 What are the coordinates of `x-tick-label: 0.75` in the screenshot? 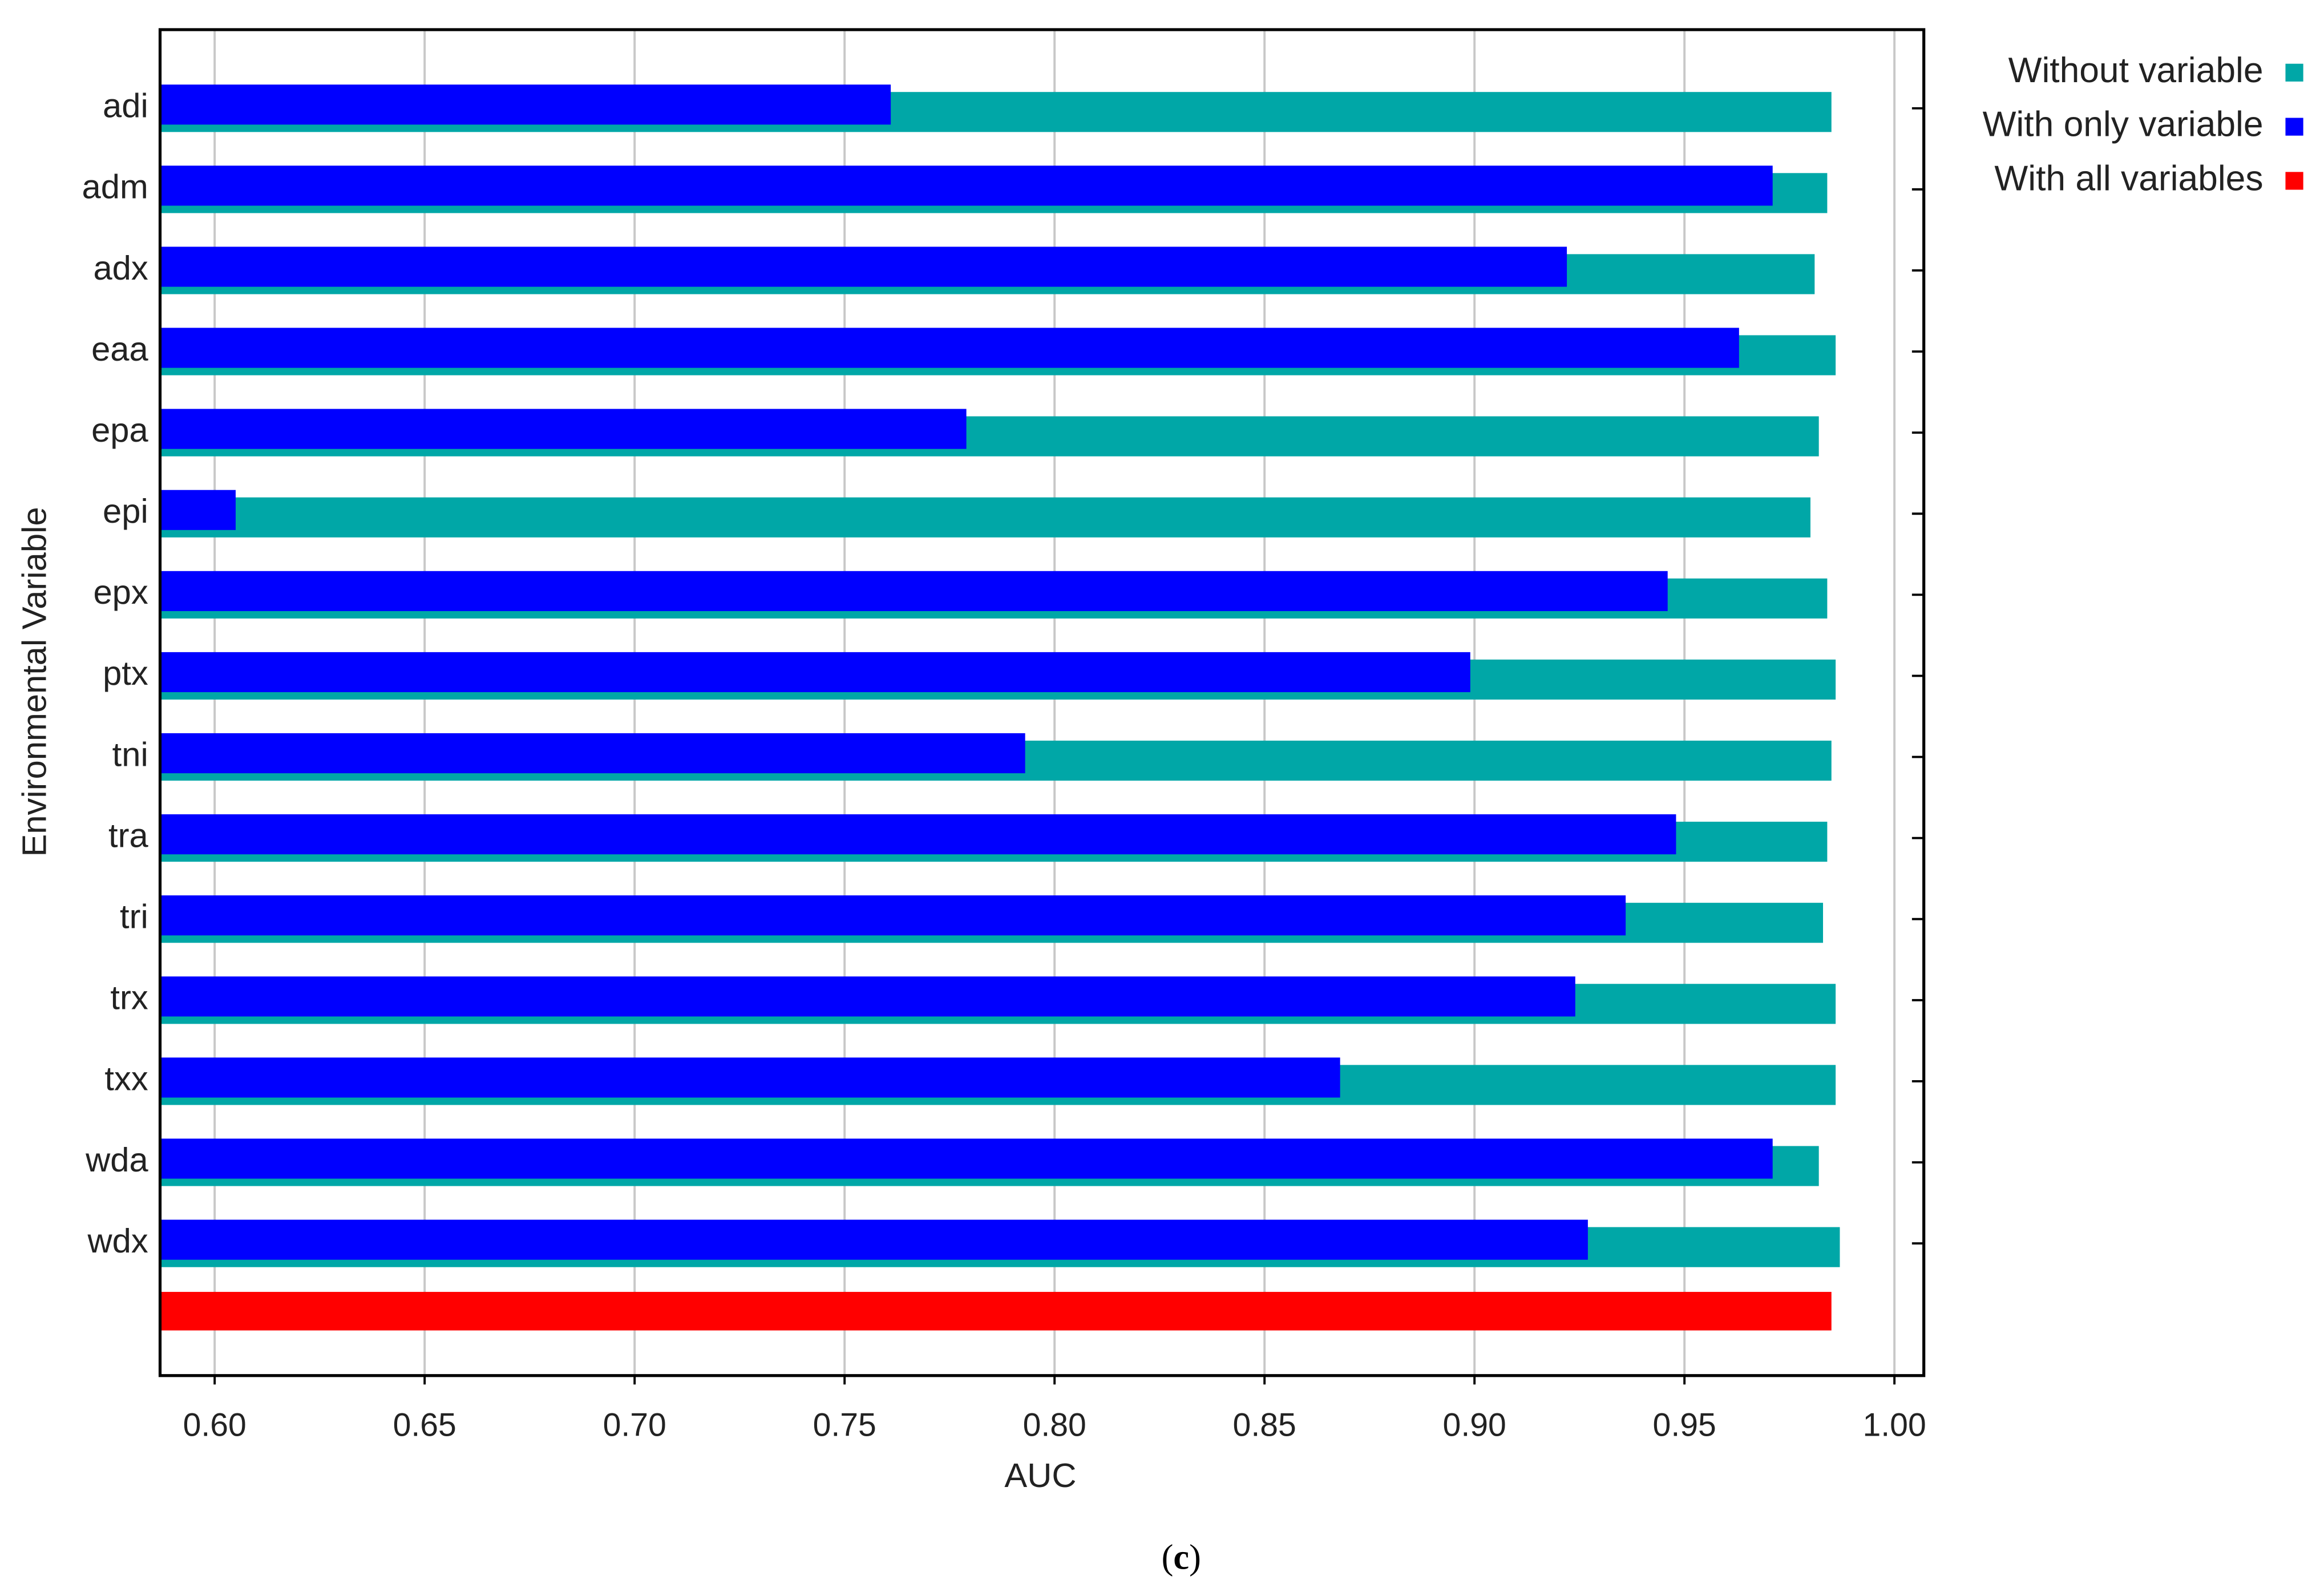 It's located at (845, 1425).